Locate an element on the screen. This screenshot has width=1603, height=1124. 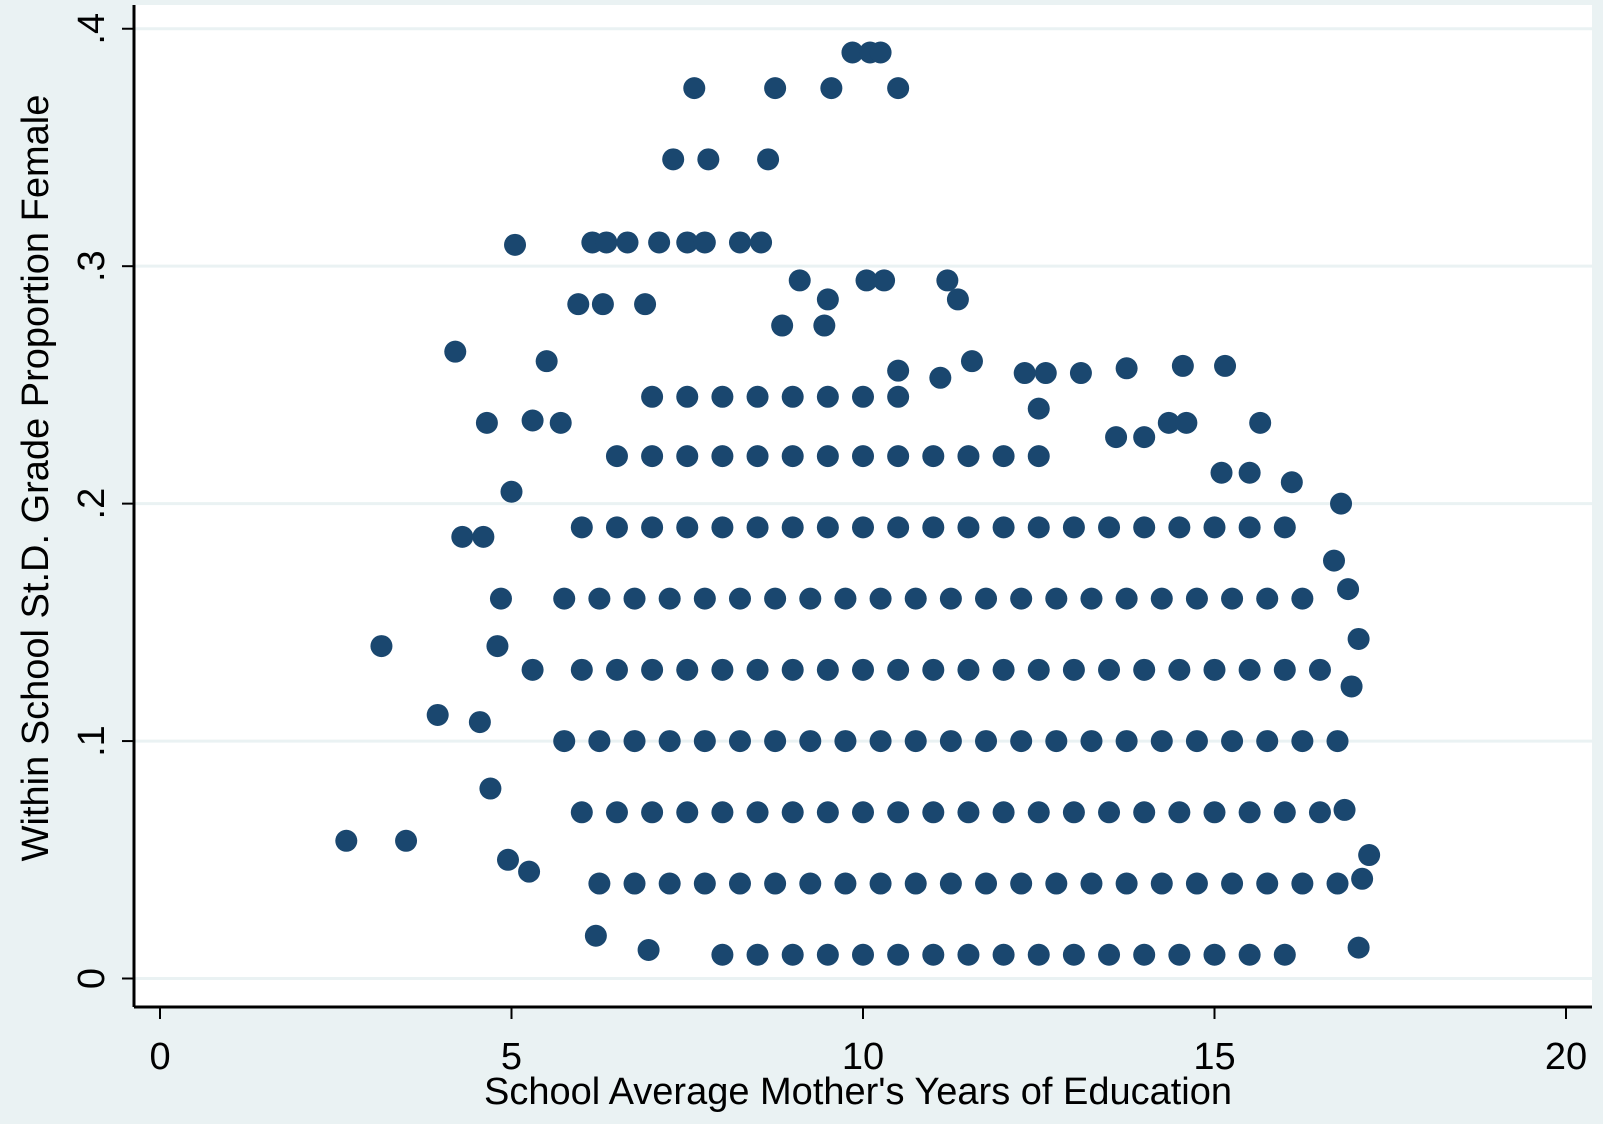
y-tick-label: 0 is located at coordinates (92, 978).